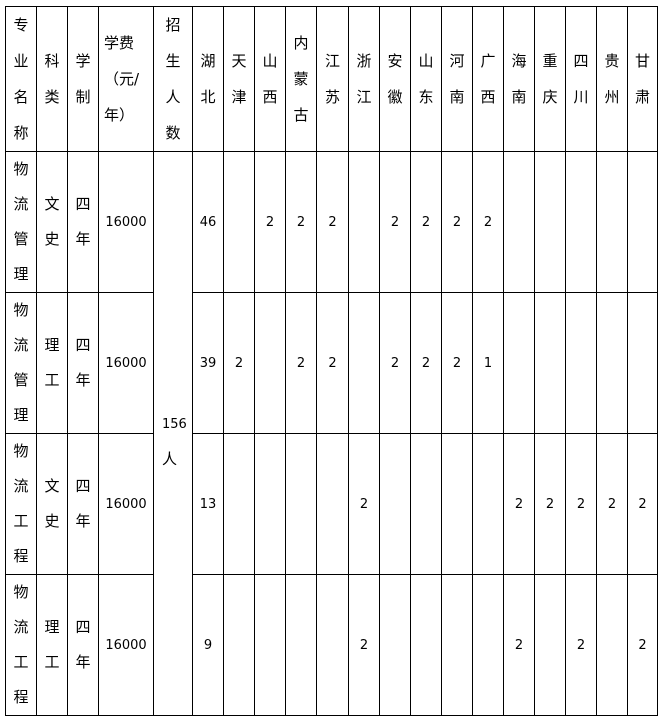  I want to click on total-enrollment-number: 156, so click(174, 424).